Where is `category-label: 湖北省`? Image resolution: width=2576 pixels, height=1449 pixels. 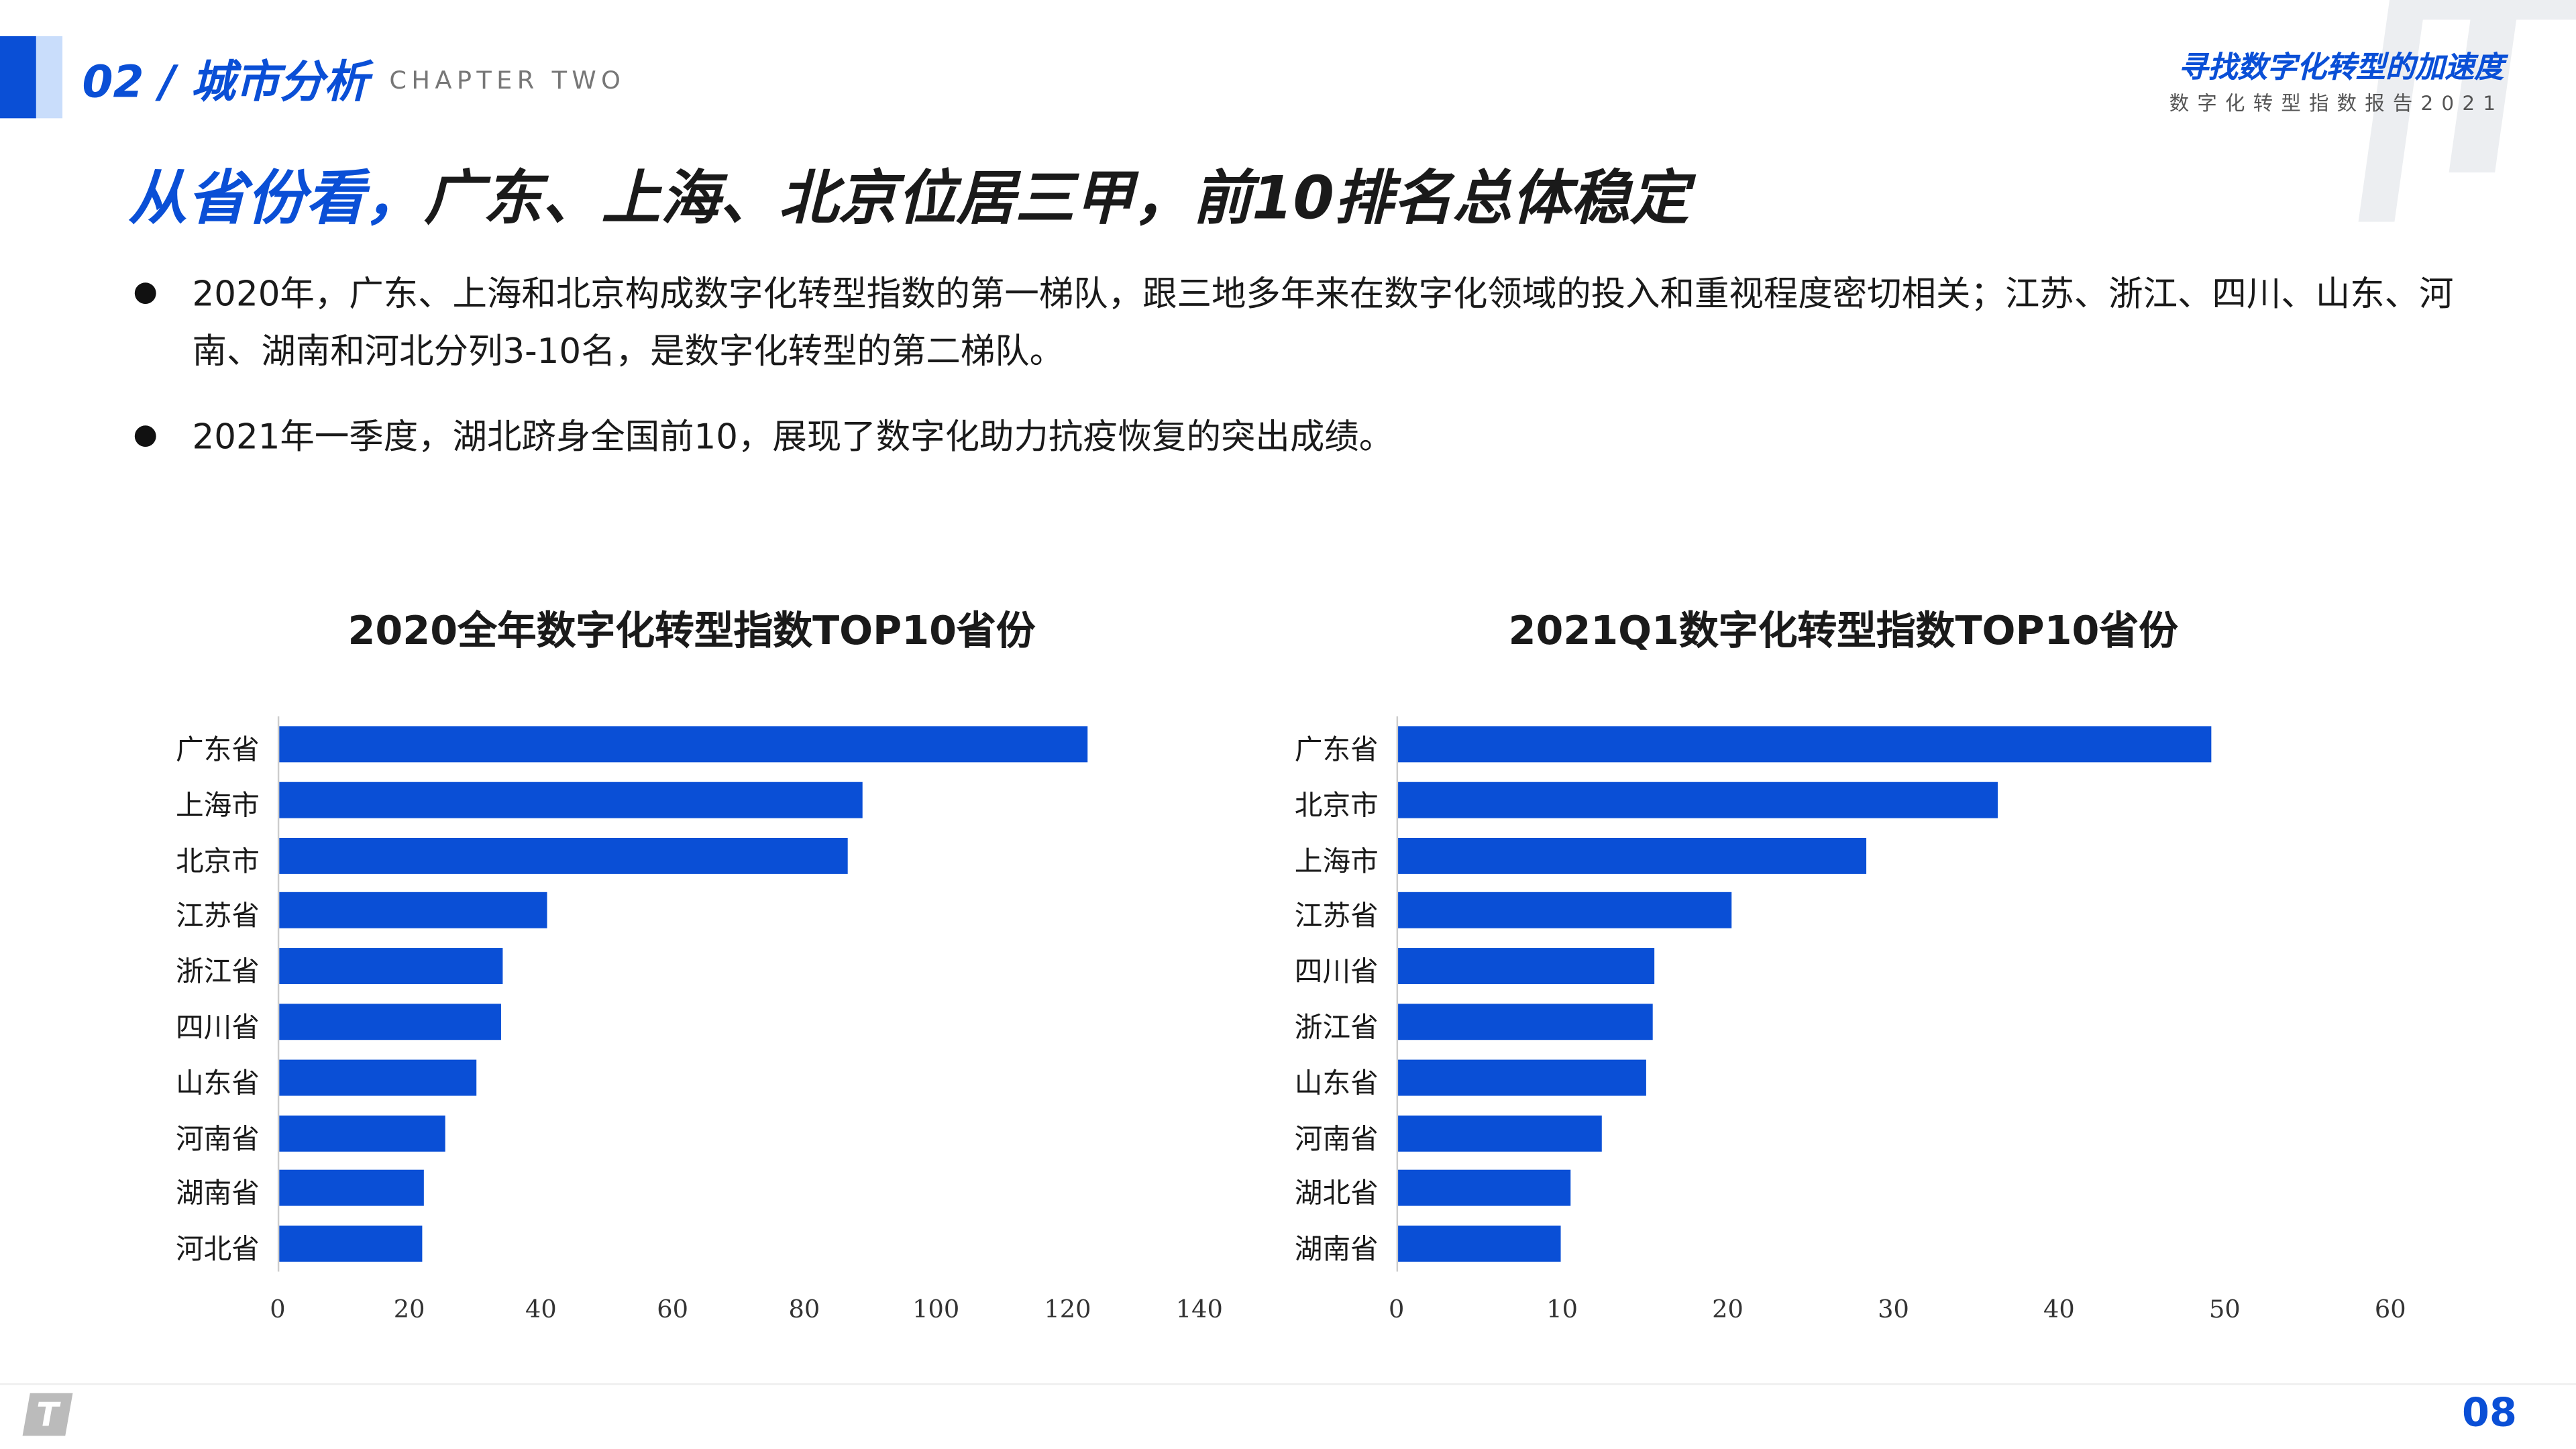 category-label: 湖北省 is located at coordinates (1336, 1195).